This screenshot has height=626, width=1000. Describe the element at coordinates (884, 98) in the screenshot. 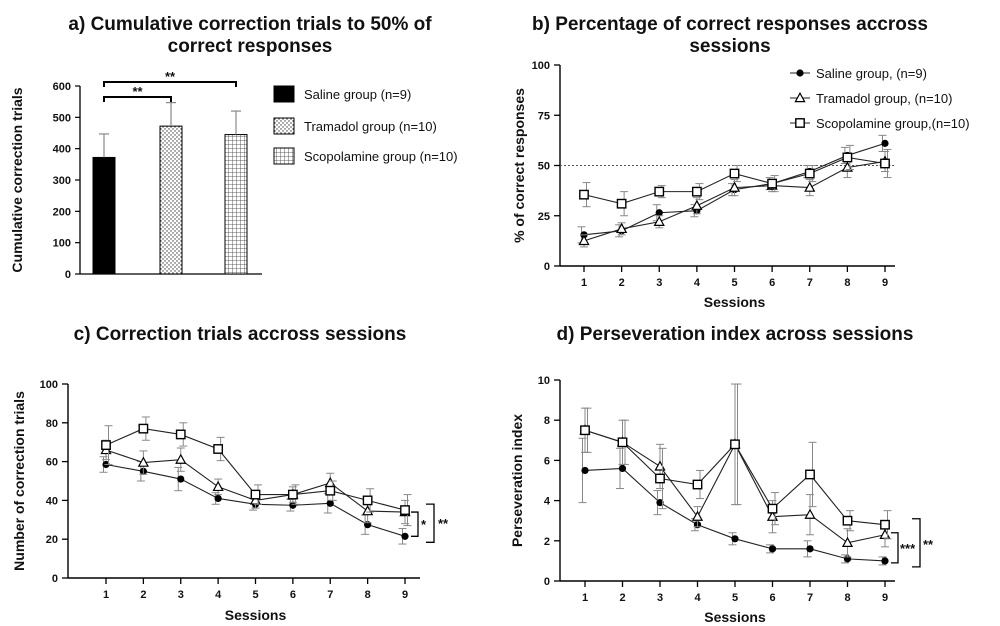

I see `legend-label: Tramadol group, (n=10)` at that location.